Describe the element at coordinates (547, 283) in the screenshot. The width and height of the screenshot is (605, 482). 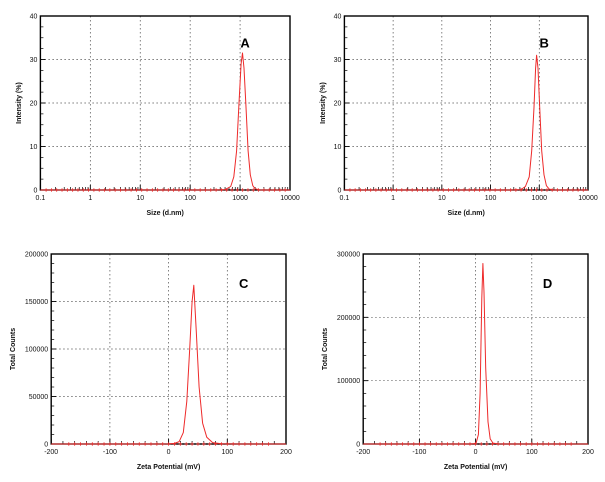
I see `panel-label: D` at that location.